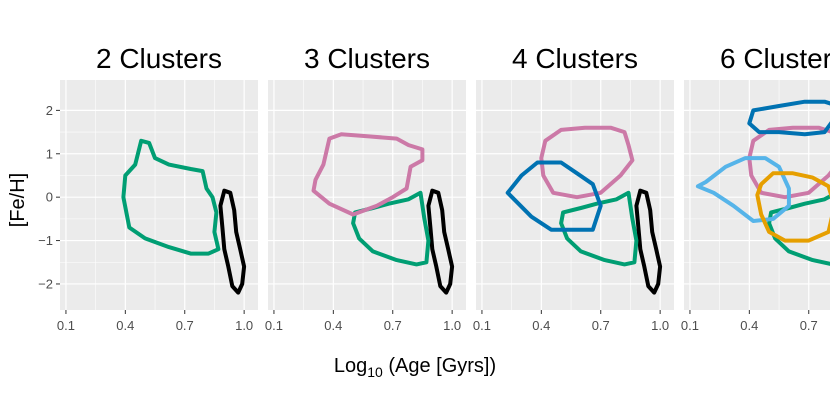 The width and height of the screenshot is (830, 415). I want to click on y-tick-label: 0, so click(49, 197).